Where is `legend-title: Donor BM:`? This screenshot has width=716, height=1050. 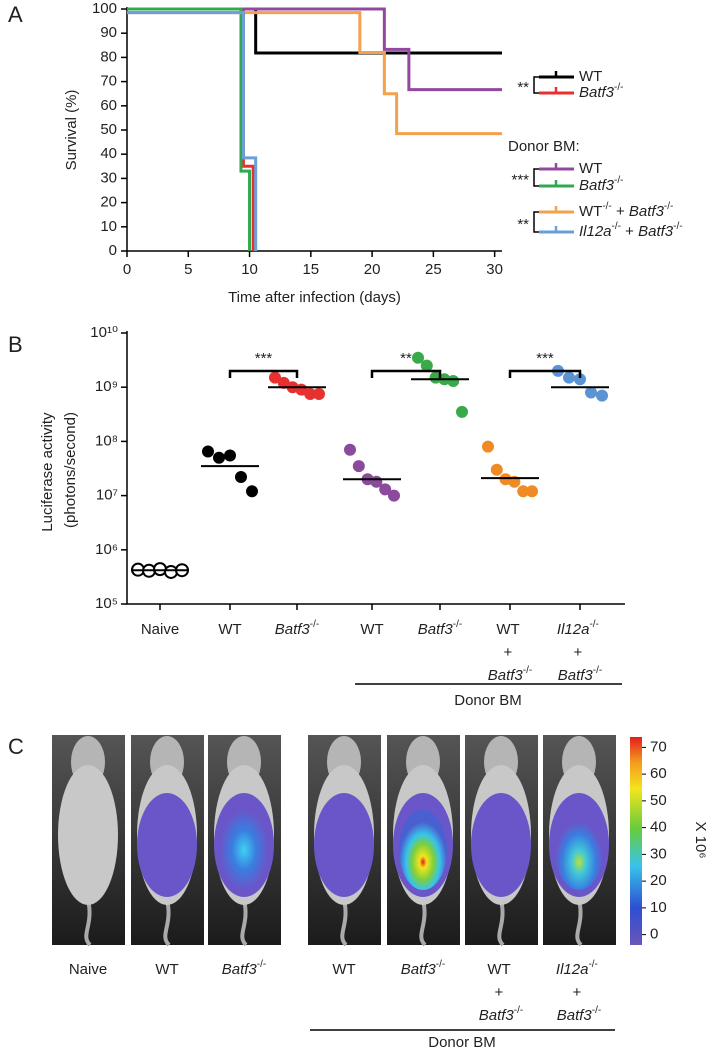
legend-title: Donor BM: is located at coordinates (544, 146).